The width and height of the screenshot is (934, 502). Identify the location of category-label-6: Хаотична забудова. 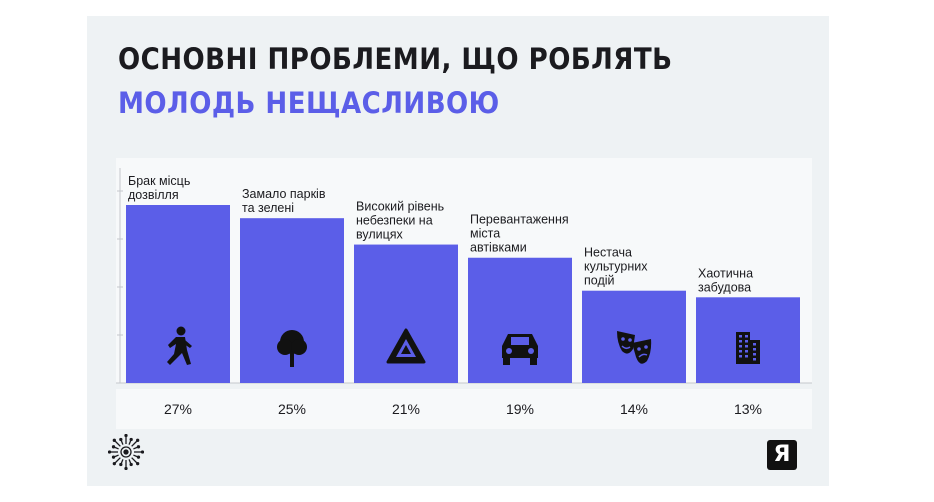
(725, 280).